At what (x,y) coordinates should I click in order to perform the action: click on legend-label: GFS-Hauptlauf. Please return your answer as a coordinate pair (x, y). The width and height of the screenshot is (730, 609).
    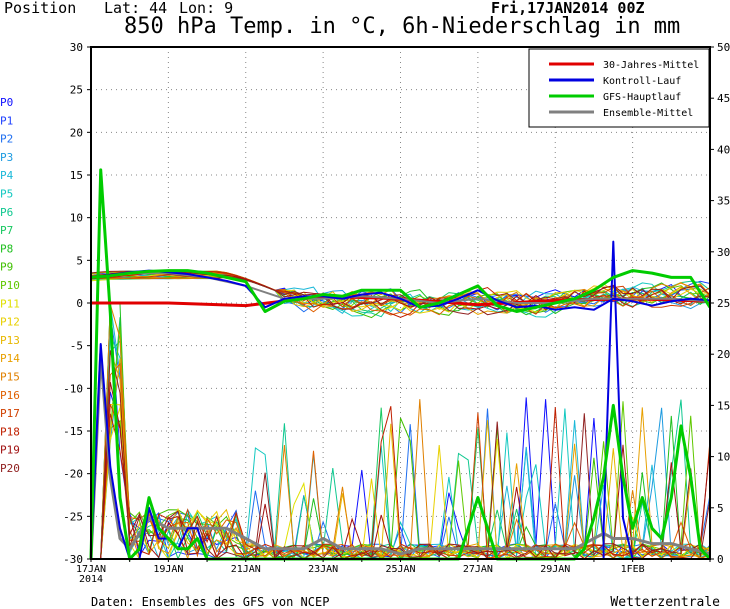
    Looking at the image, I should click on (642, 97).